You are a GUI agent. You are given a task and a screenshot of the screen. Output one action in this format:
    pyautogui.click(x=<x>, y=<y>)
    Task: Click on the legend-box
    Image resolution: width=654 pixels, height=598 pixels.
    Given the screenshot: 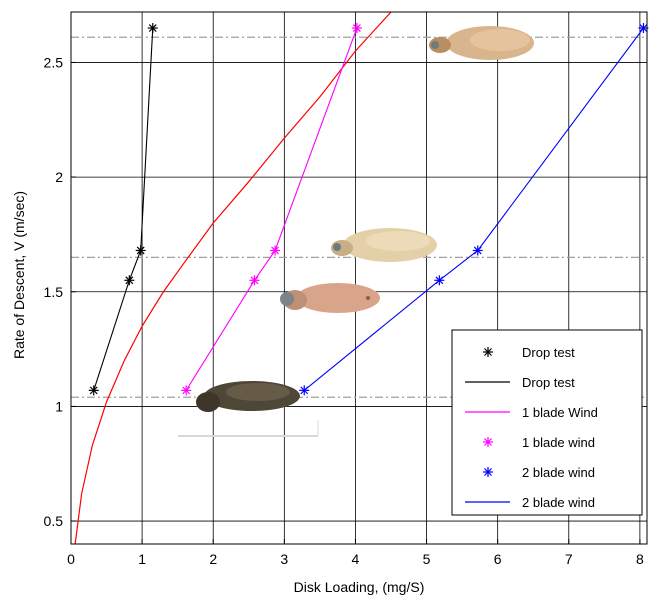 What is the action you would take?
    pyautogui.click(x=547, y=422)
    